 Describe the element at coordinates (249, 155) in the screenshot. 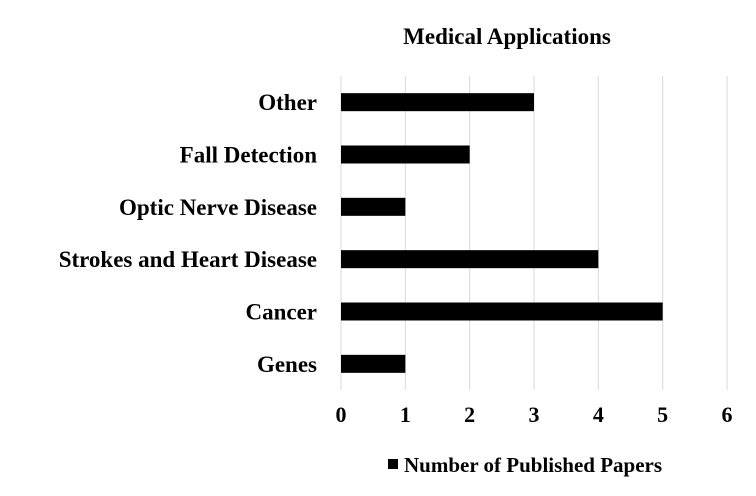

I see `category-label: Fall Detection` at that location.